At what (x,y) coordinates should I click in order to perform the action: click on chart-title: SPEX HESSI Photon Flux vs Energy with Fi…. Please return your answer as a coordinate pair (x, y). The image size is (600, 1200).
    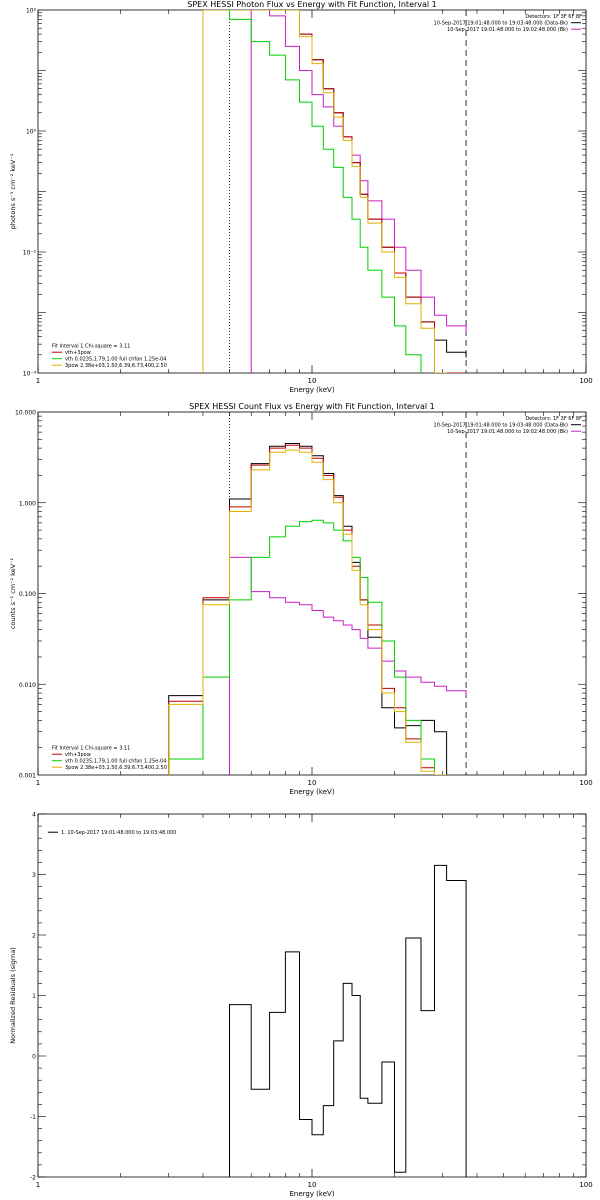
    Looking at the image, I should click on (312, 4).